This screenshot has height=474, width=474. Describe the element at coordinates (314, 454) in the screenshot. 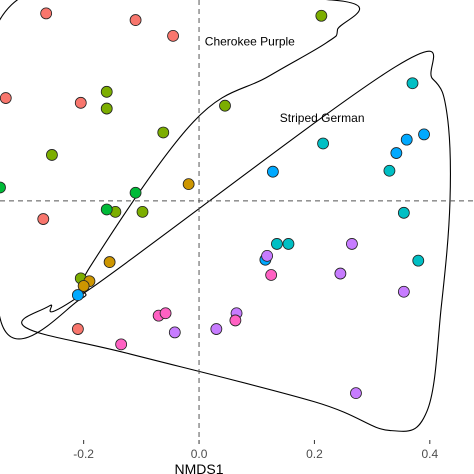

I see `x-tick-label: 0.2` at that location.